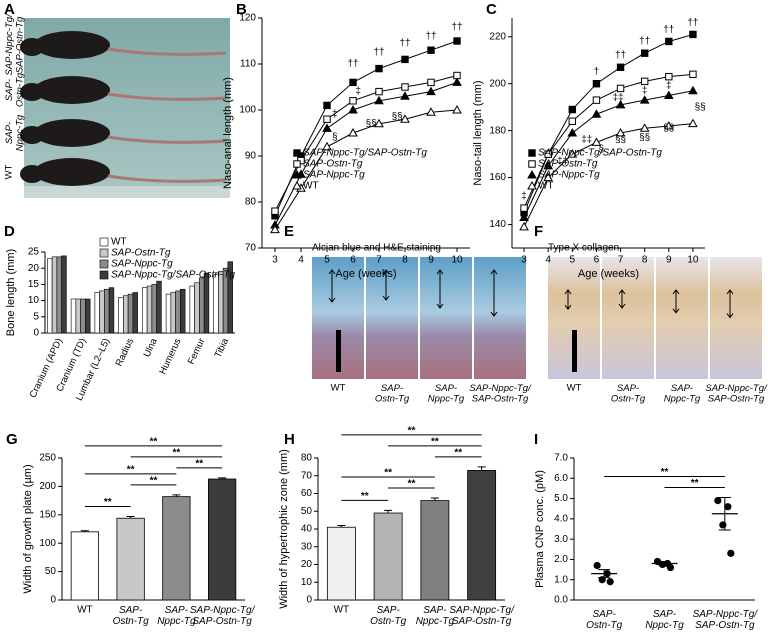 This screenshot has width=768, height=644. What do you see at coordinates (14, 44) in the screenshot?
I see `photo-label: SAP-Nppc-Tg/SAP-Ostn-Tg` at bounding box center [14, 44].